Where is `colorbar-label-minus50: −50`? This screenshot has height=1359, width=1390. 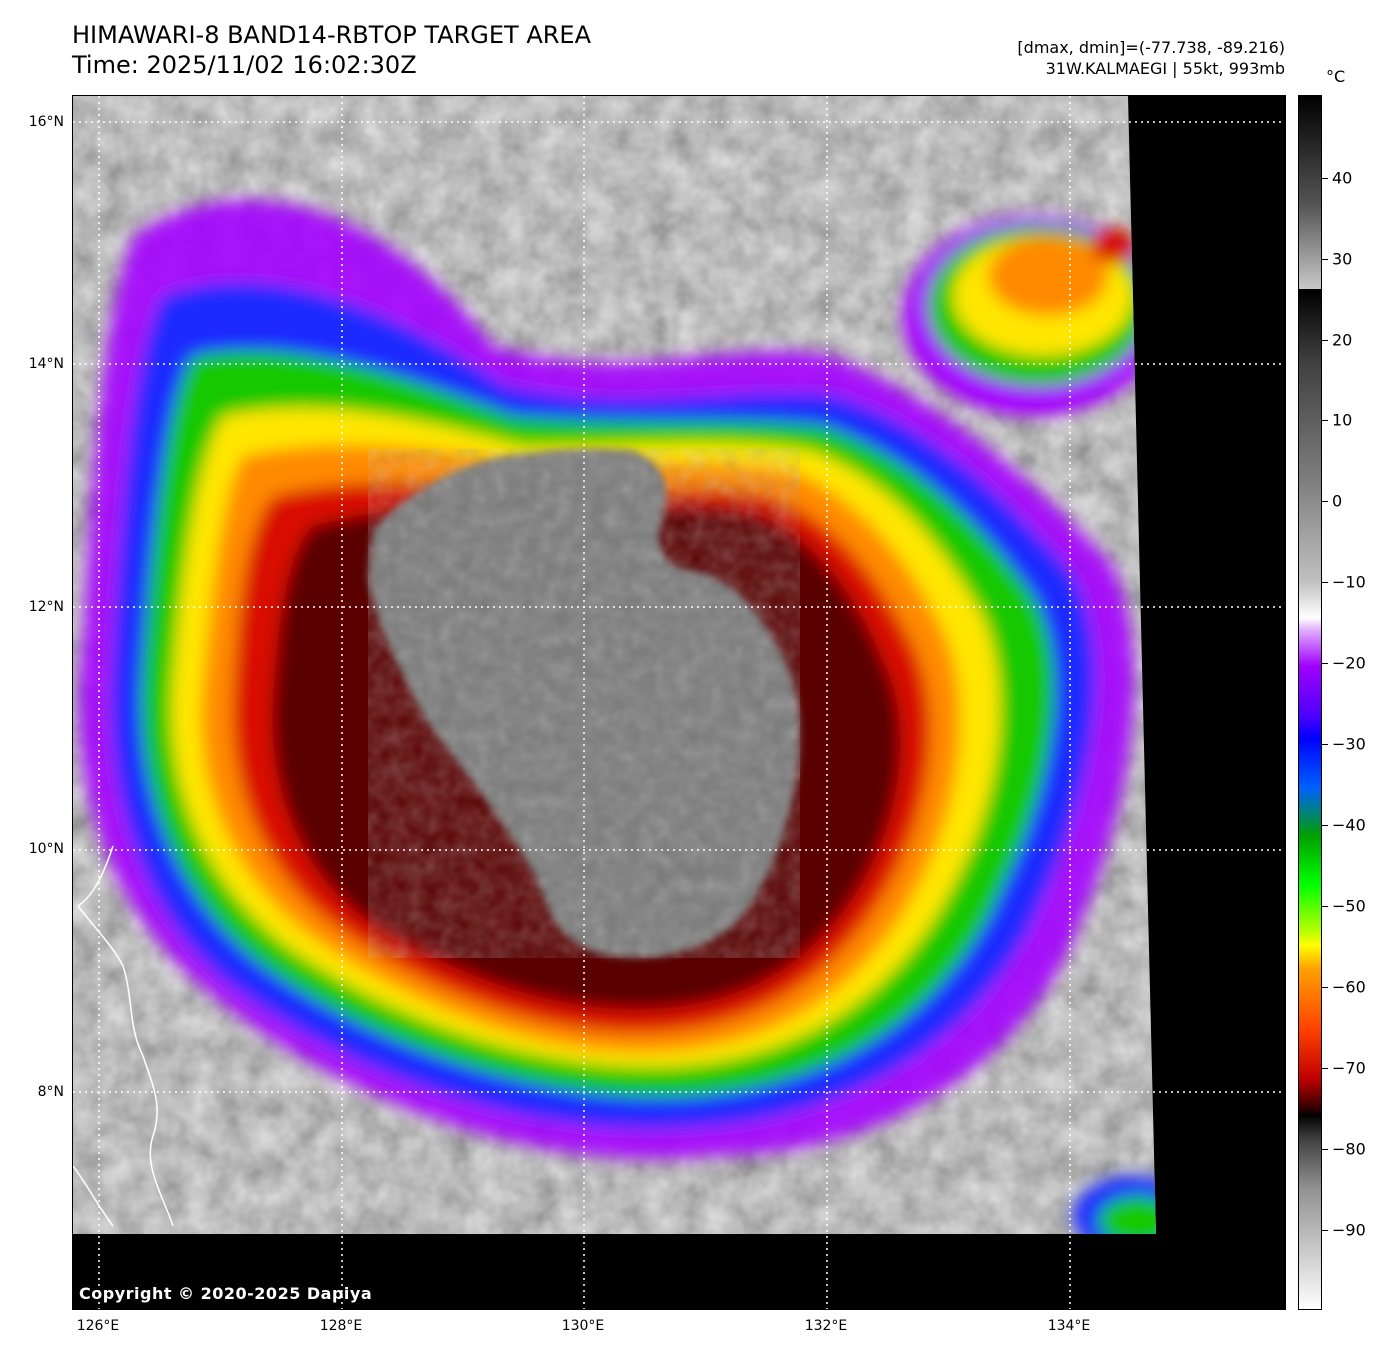
colorbar-label-minus50: −50 is located at coordinates (1349, 906).